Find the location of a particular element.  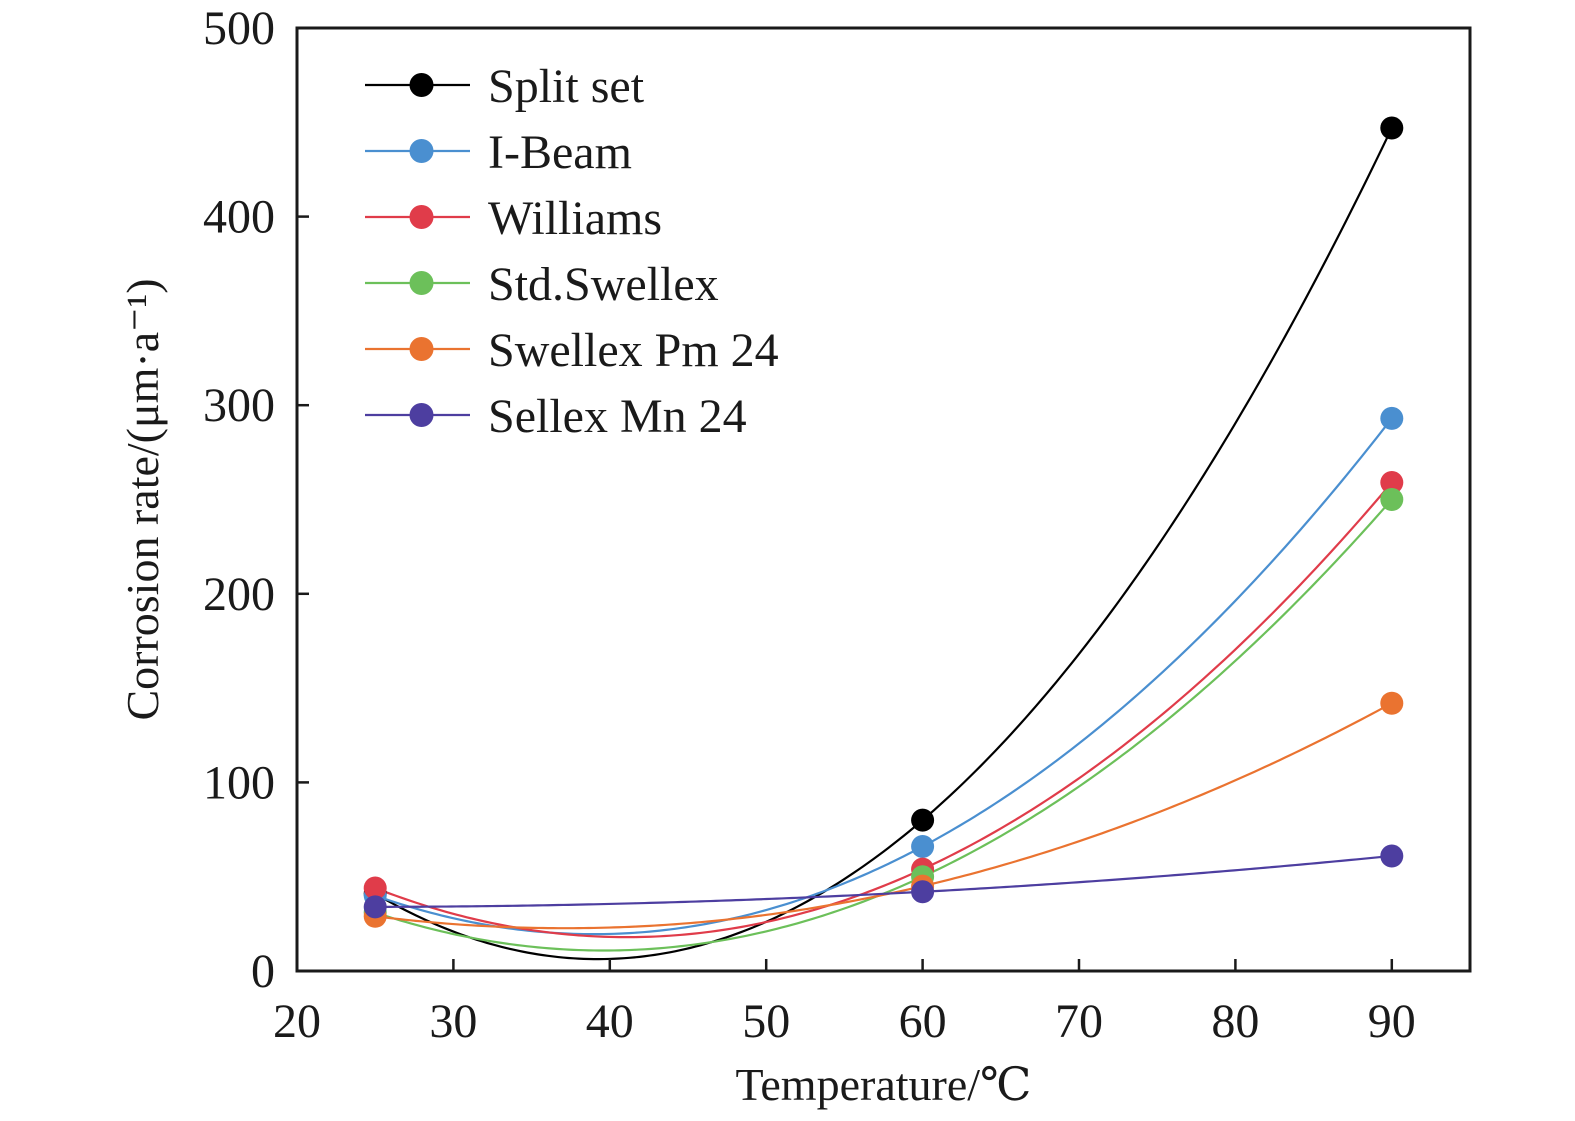

legend-item: Sellex Mn 24 is located at coordinates (556, 416).